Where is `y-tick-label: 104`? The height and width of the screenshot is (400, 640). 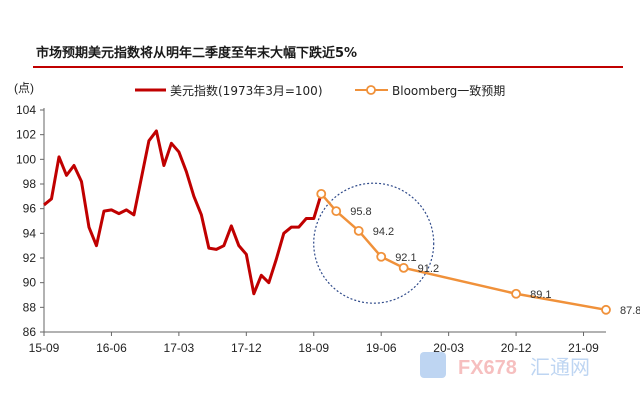
y-tick-label: 104 is located at coordinates (26, 110).